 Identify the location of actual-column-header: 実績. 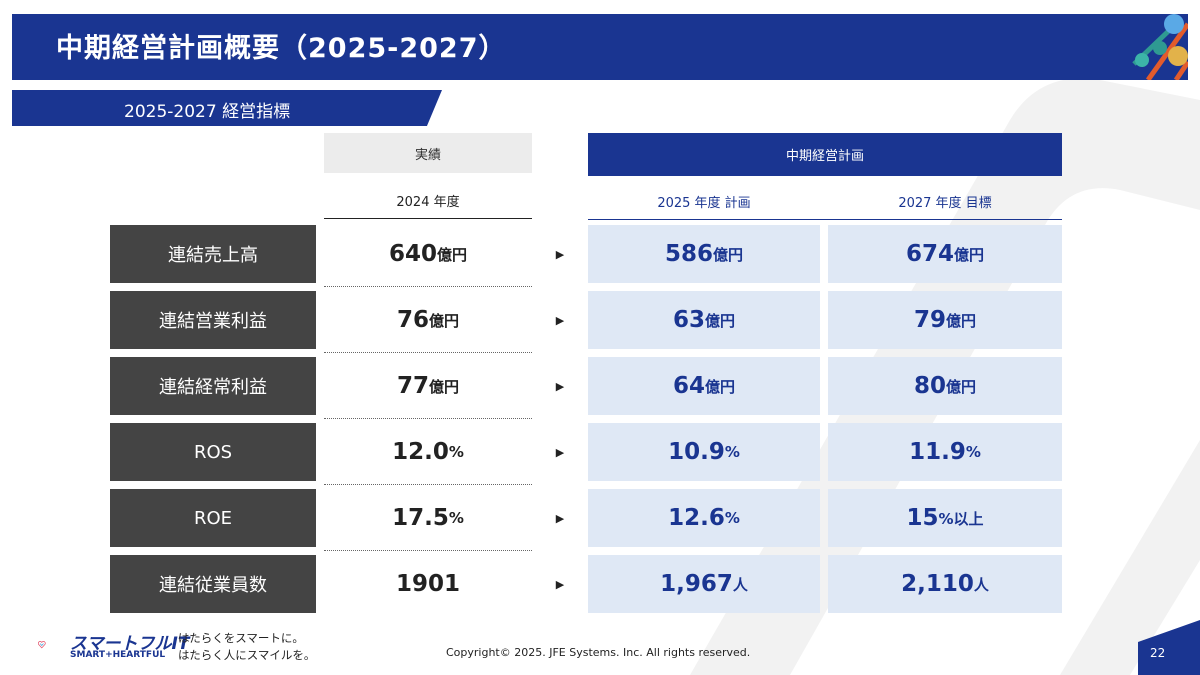
(428, 153).